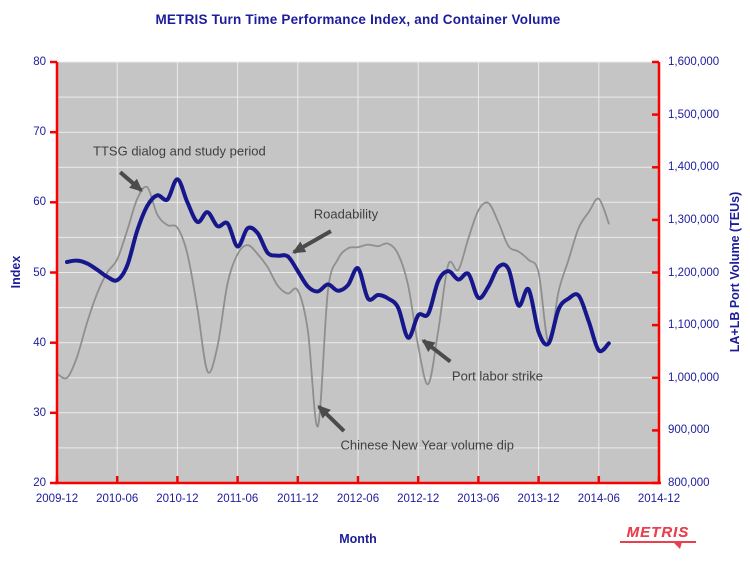  Describe the element at coordinates (358, 499) in the screenshot. I see `x-axis-tick-label: 2012-06` at that location.